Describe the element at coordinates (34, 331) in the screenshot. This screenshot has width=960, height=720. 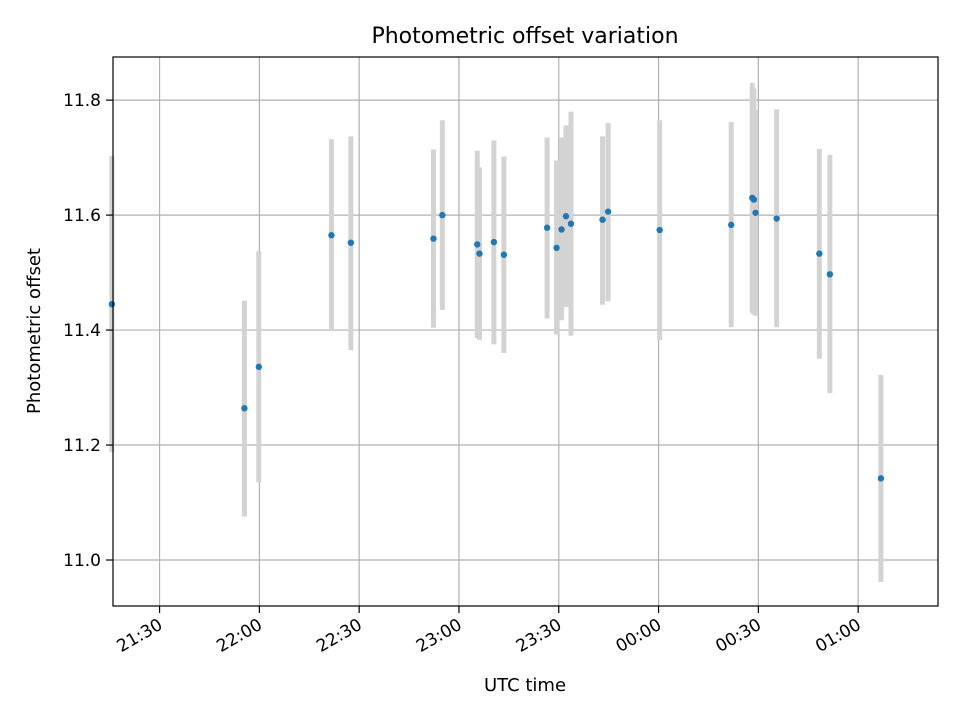
I see `y-axis-label: Photometric offset` at that location.